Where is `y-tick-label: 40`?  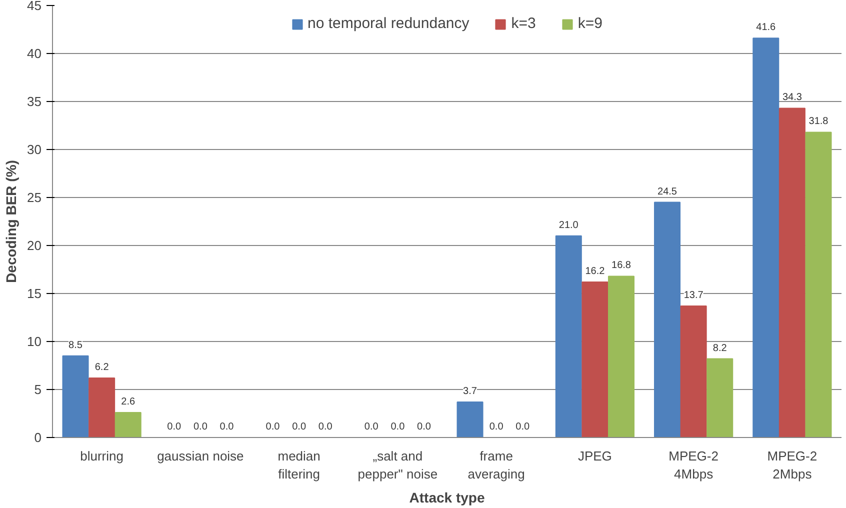 y-tick-label: 40 is located at coordinates (34, 53).